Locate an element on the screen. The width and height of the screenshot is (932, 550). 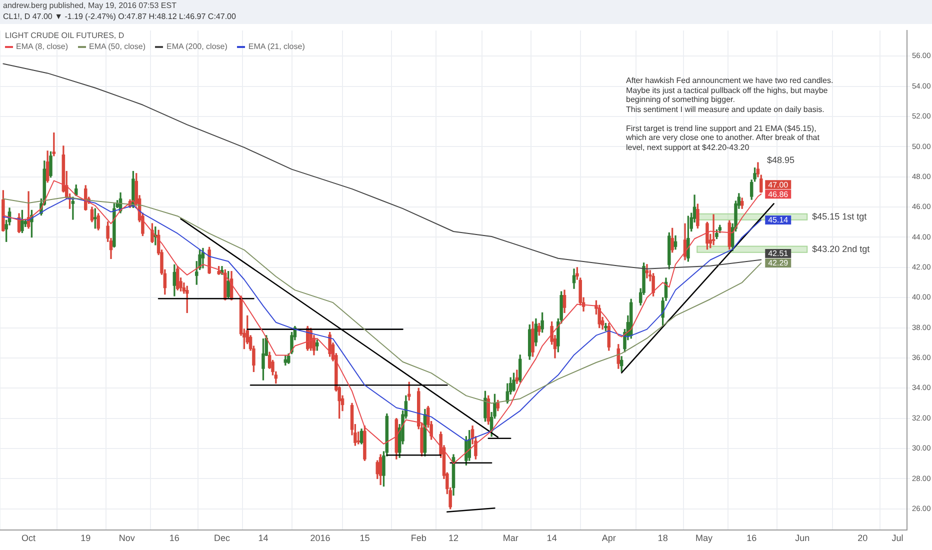
text: andrew.berg published, May 19, 2016 07:53 EST is located at coordinates (89, 5).